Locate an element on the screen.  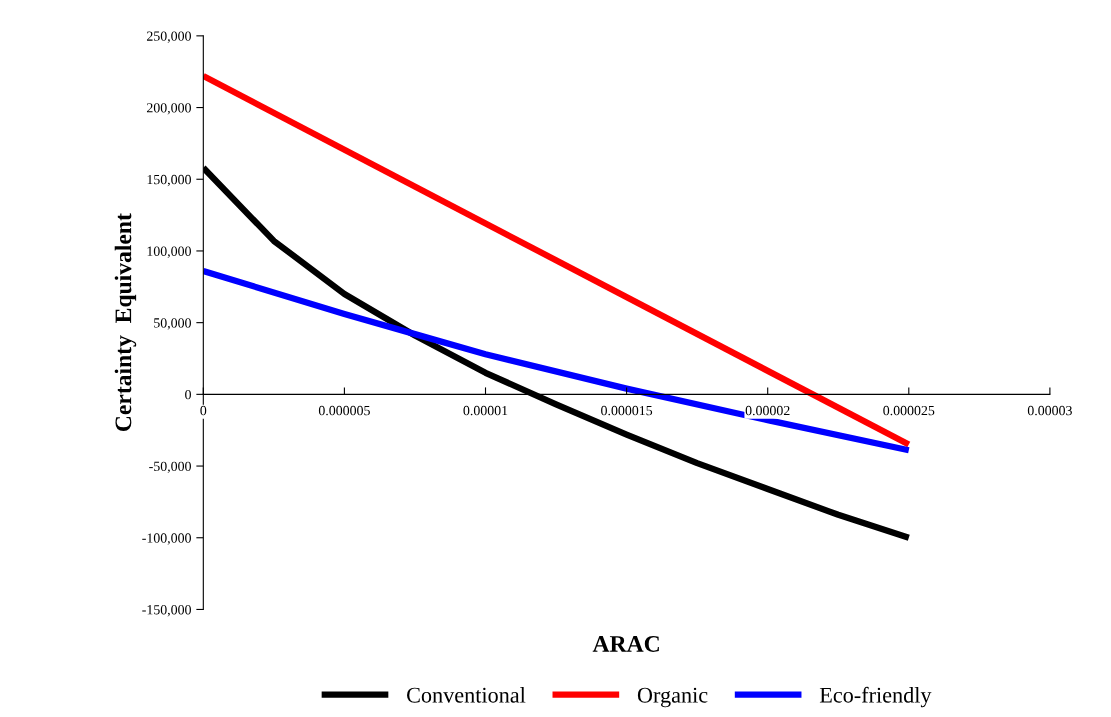
y-tick-label: -100,000 is located at coordinates (166, 539).